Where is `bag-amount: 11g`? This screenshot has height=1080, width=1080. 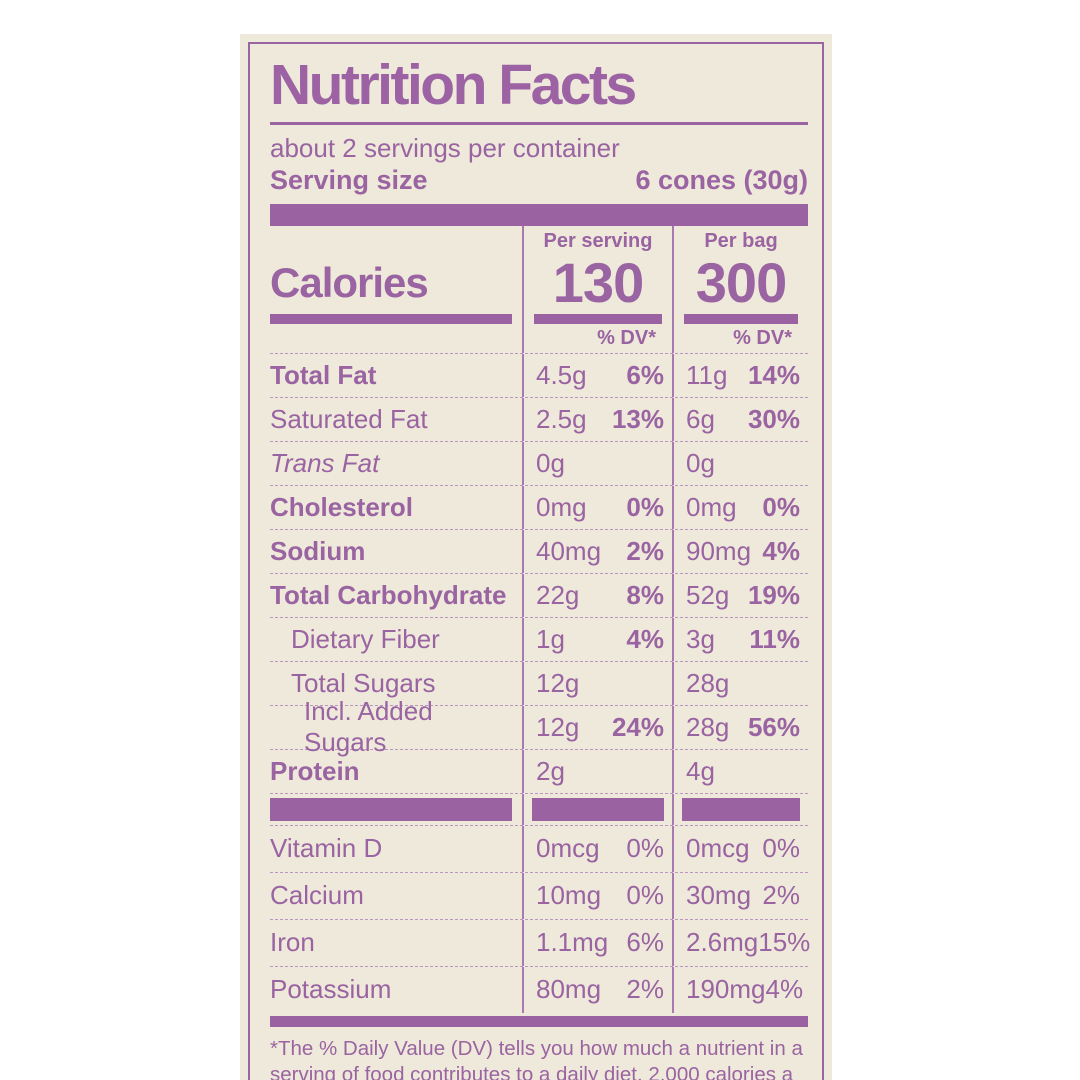 bag-amount: 11g is located at coordinates (707, 374).